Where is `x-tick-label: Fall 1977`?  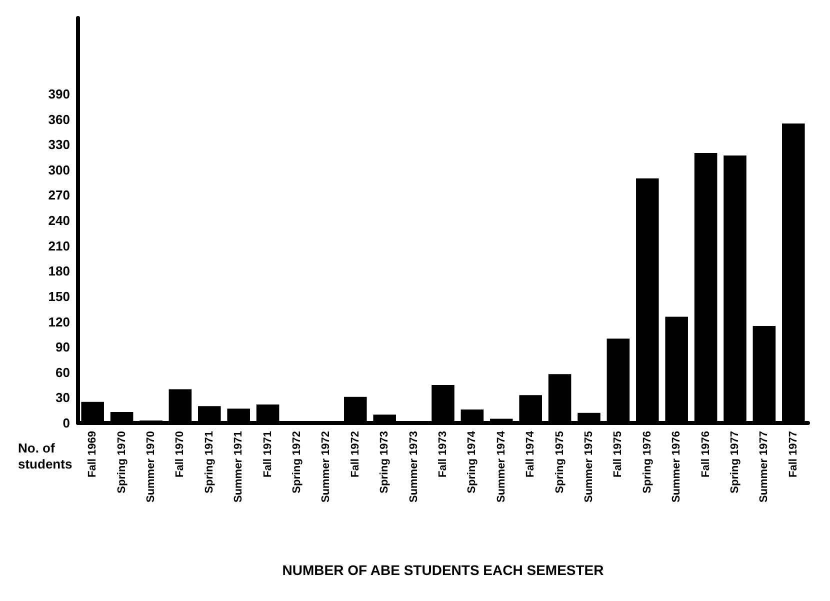 x-tick-label: Fall 1977 is located at coordinates (793, 454).